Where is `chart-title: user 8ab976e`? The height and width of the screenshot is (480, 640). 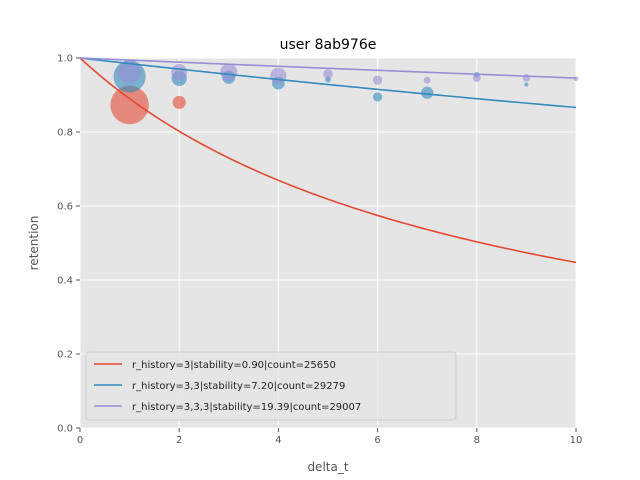
chart-title: user 8ab976e is located at coordinates (328, 45).